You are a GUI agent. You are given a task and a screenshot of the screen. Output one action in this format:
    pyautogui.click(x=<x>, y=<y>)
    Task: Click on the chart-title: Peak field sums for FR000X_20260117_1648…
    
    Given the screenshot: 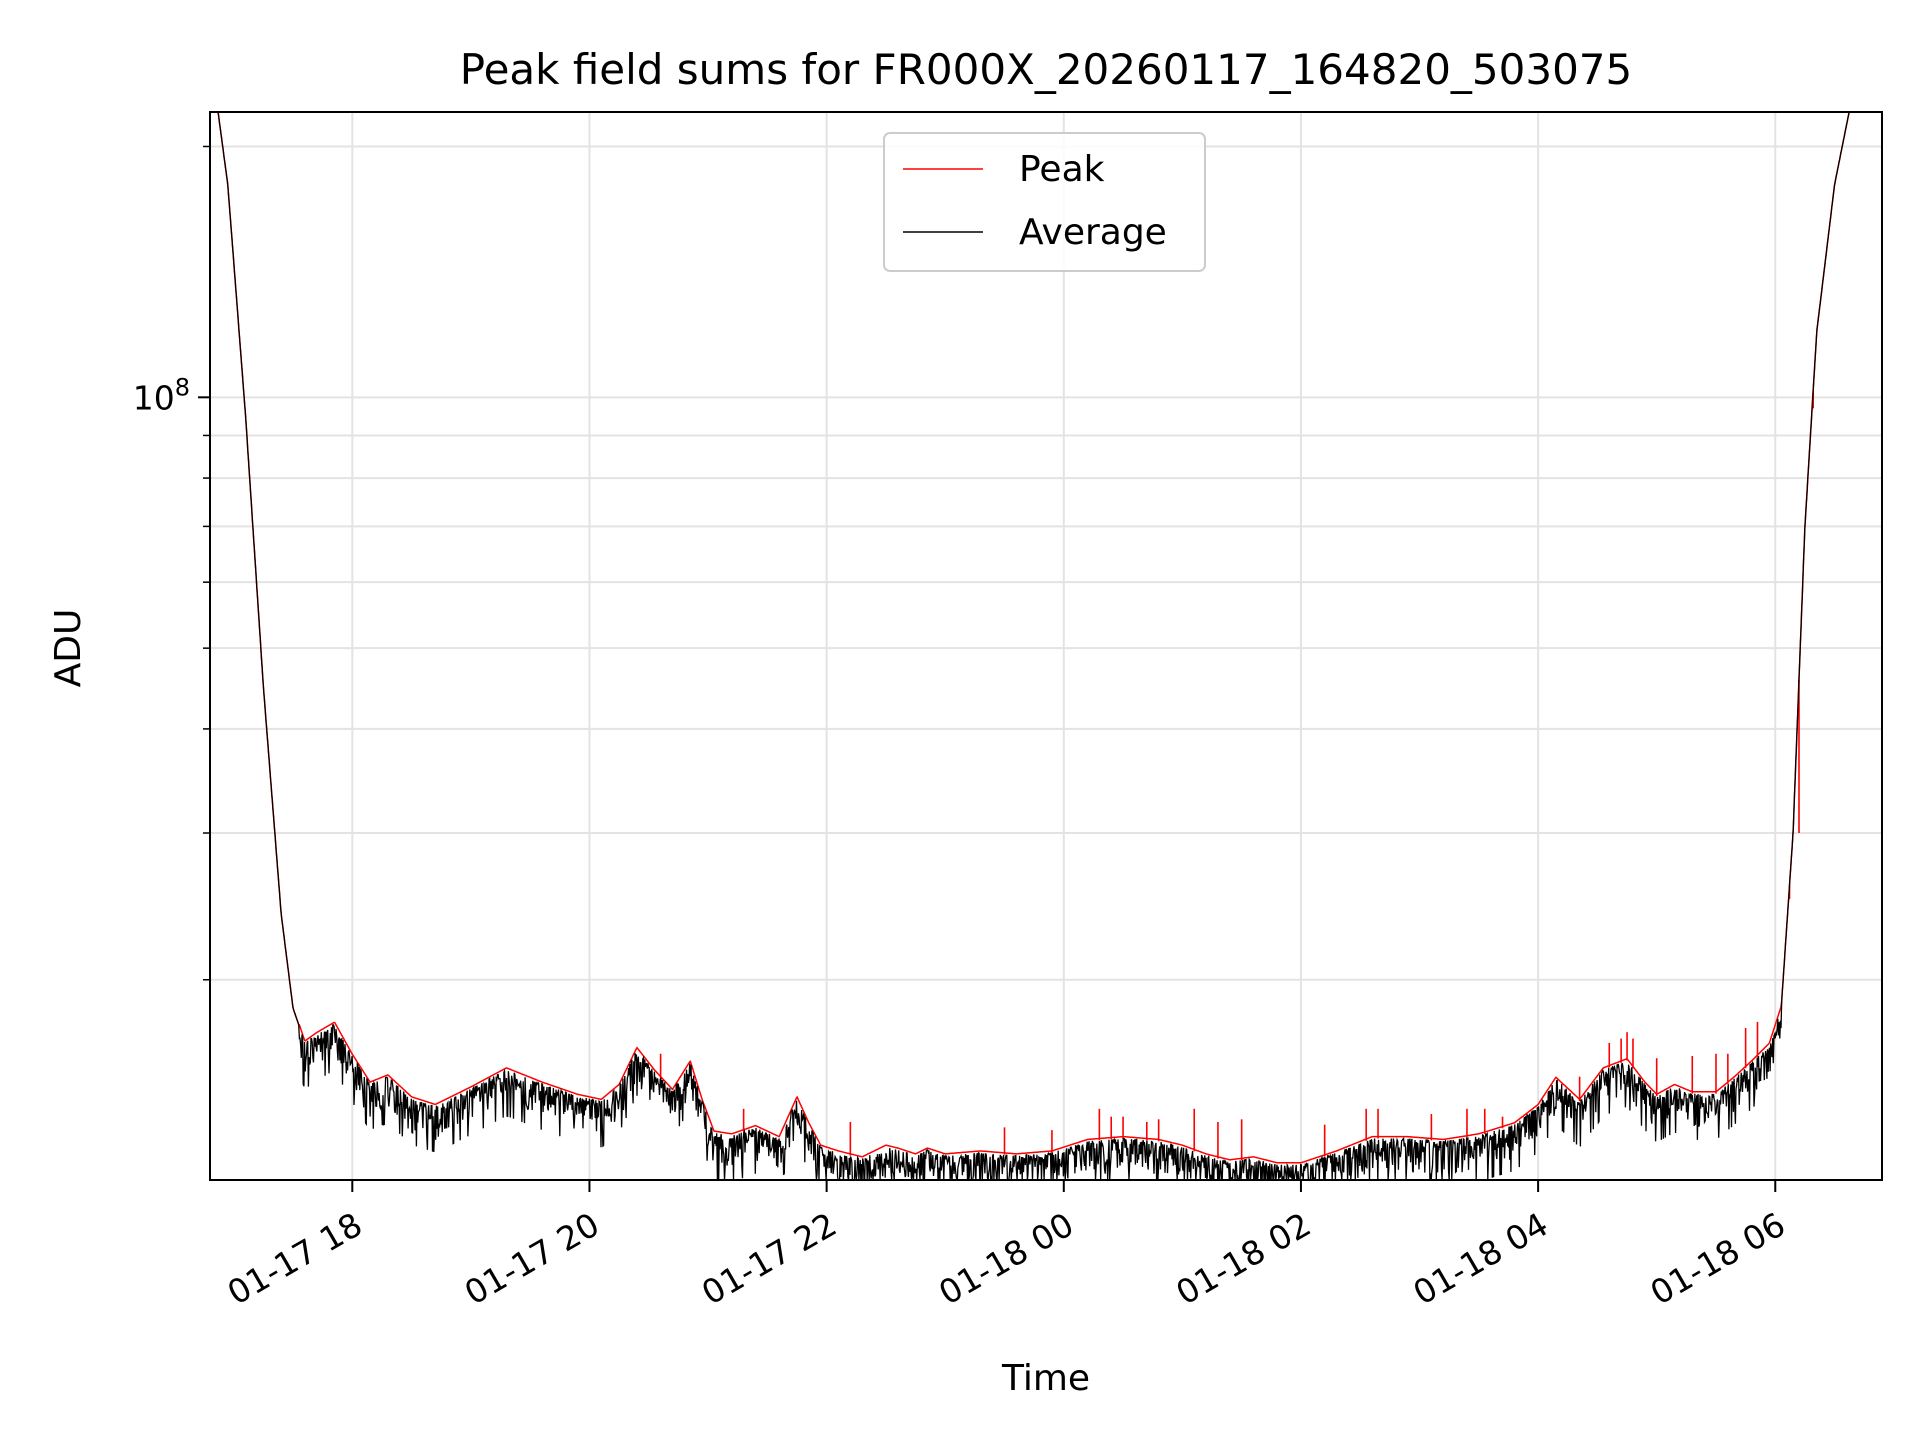 What is the action you would take?
    pyautogui.click(x=1046, y=69)
    